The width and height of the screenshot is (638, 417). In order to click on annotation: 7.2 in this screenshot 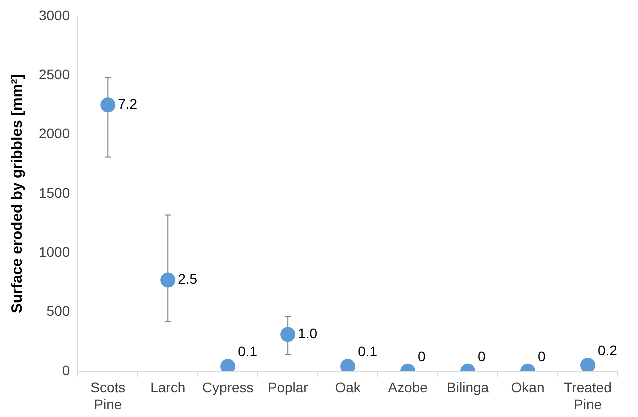, I will do `click(128, 104)`.